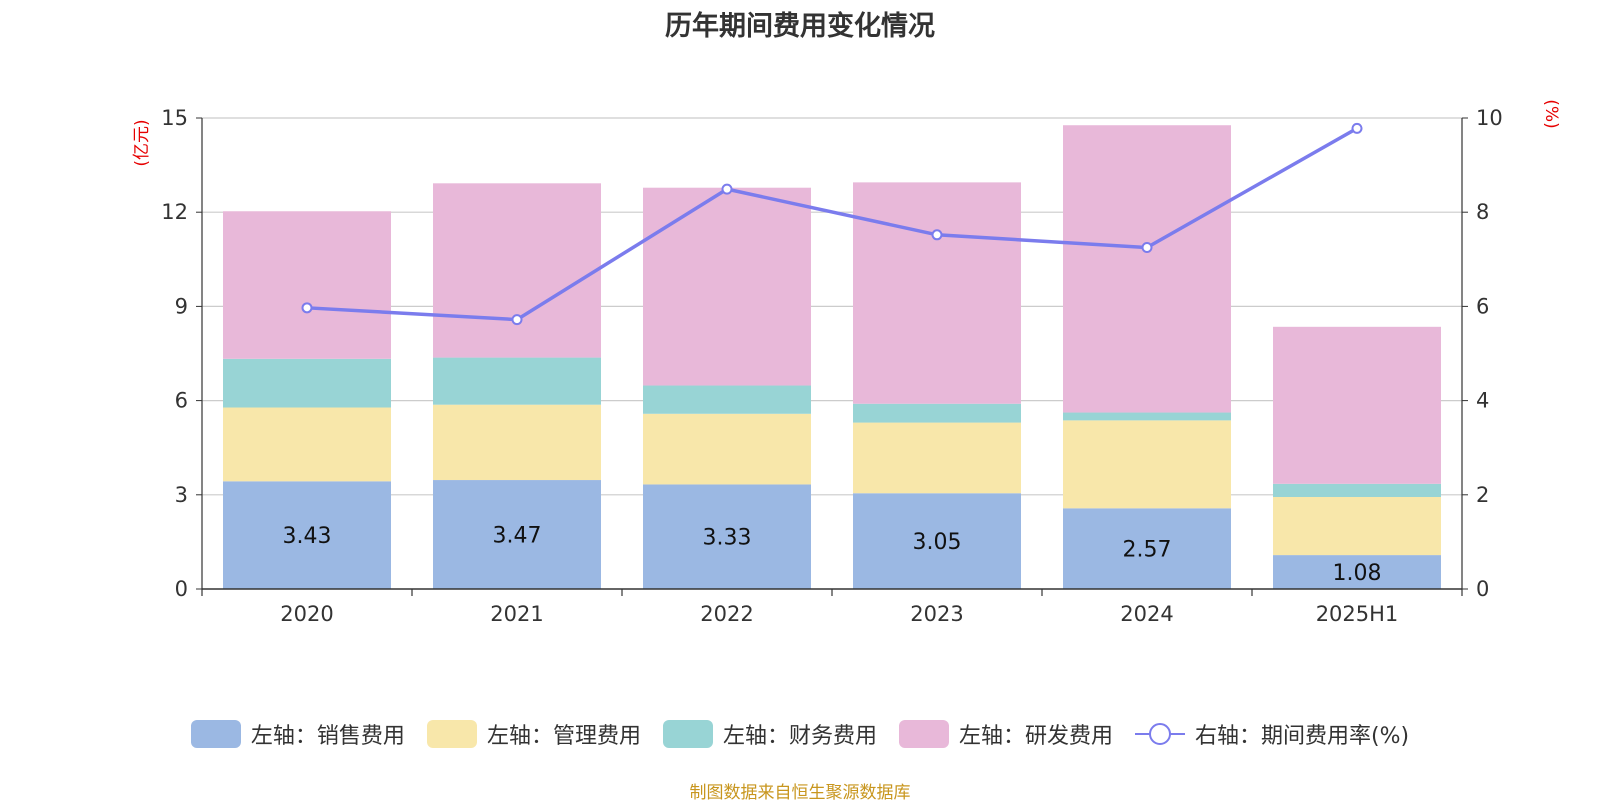 The height and width of the screenshot is (803, 1600). I want to click on left-axis-unit: (亿元), so click(142, 142).